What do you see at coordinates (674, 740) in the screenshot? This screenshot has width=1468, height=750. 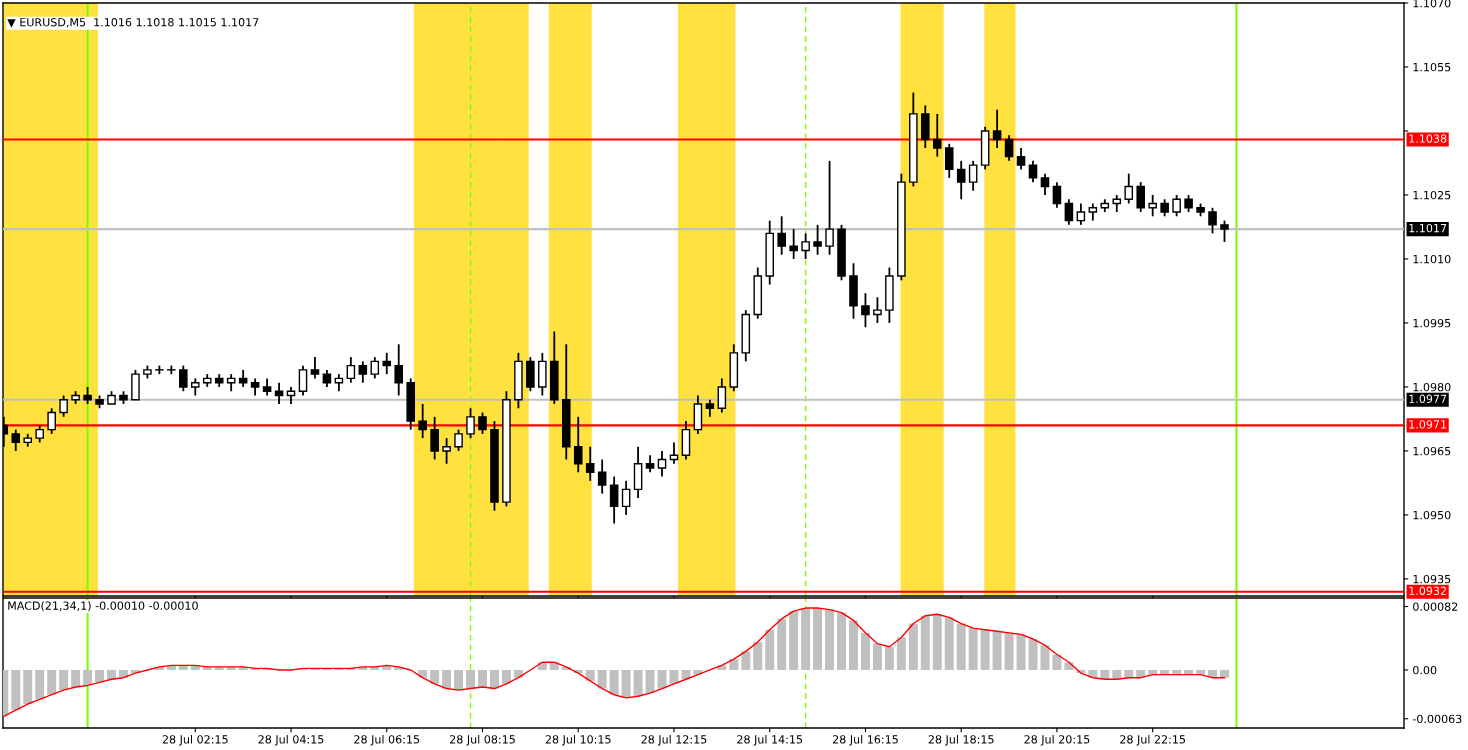 I see `x-tick-label: 28 Jul 12:15` at bounding box center [674, 740].